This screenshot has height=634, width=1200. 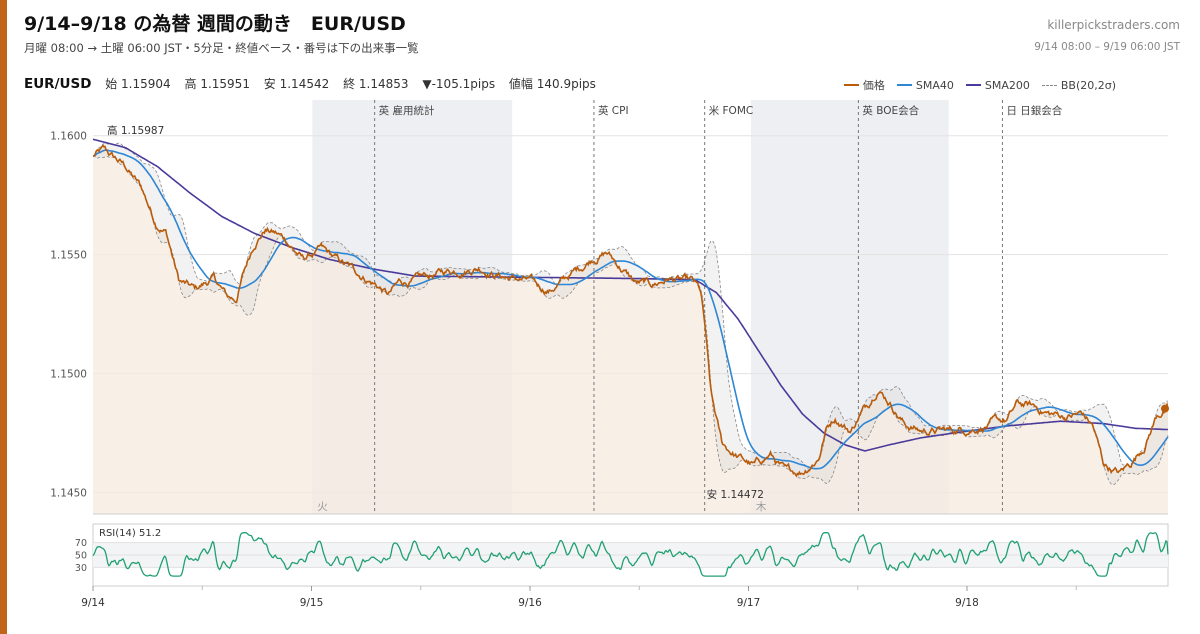 I want to click on event-label: 米 FOMC, so click(x=731, y=110).